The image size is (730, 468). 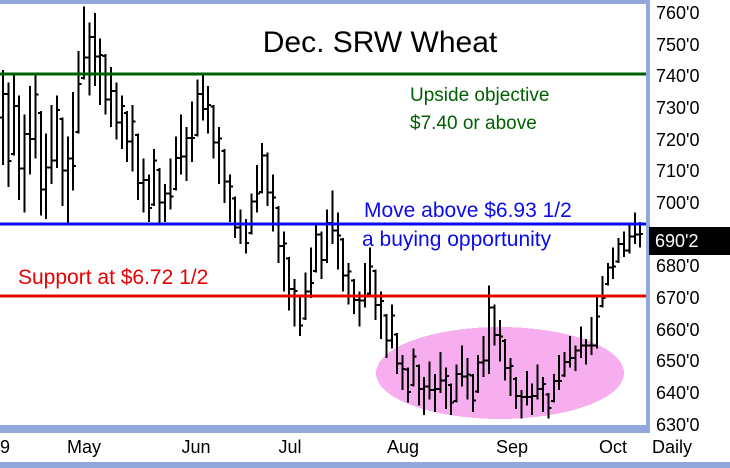 What do you see at coordinates (512, 447) in the screenshot?
I see `x-axis-label: Sep` at bounding box center [512, 447].